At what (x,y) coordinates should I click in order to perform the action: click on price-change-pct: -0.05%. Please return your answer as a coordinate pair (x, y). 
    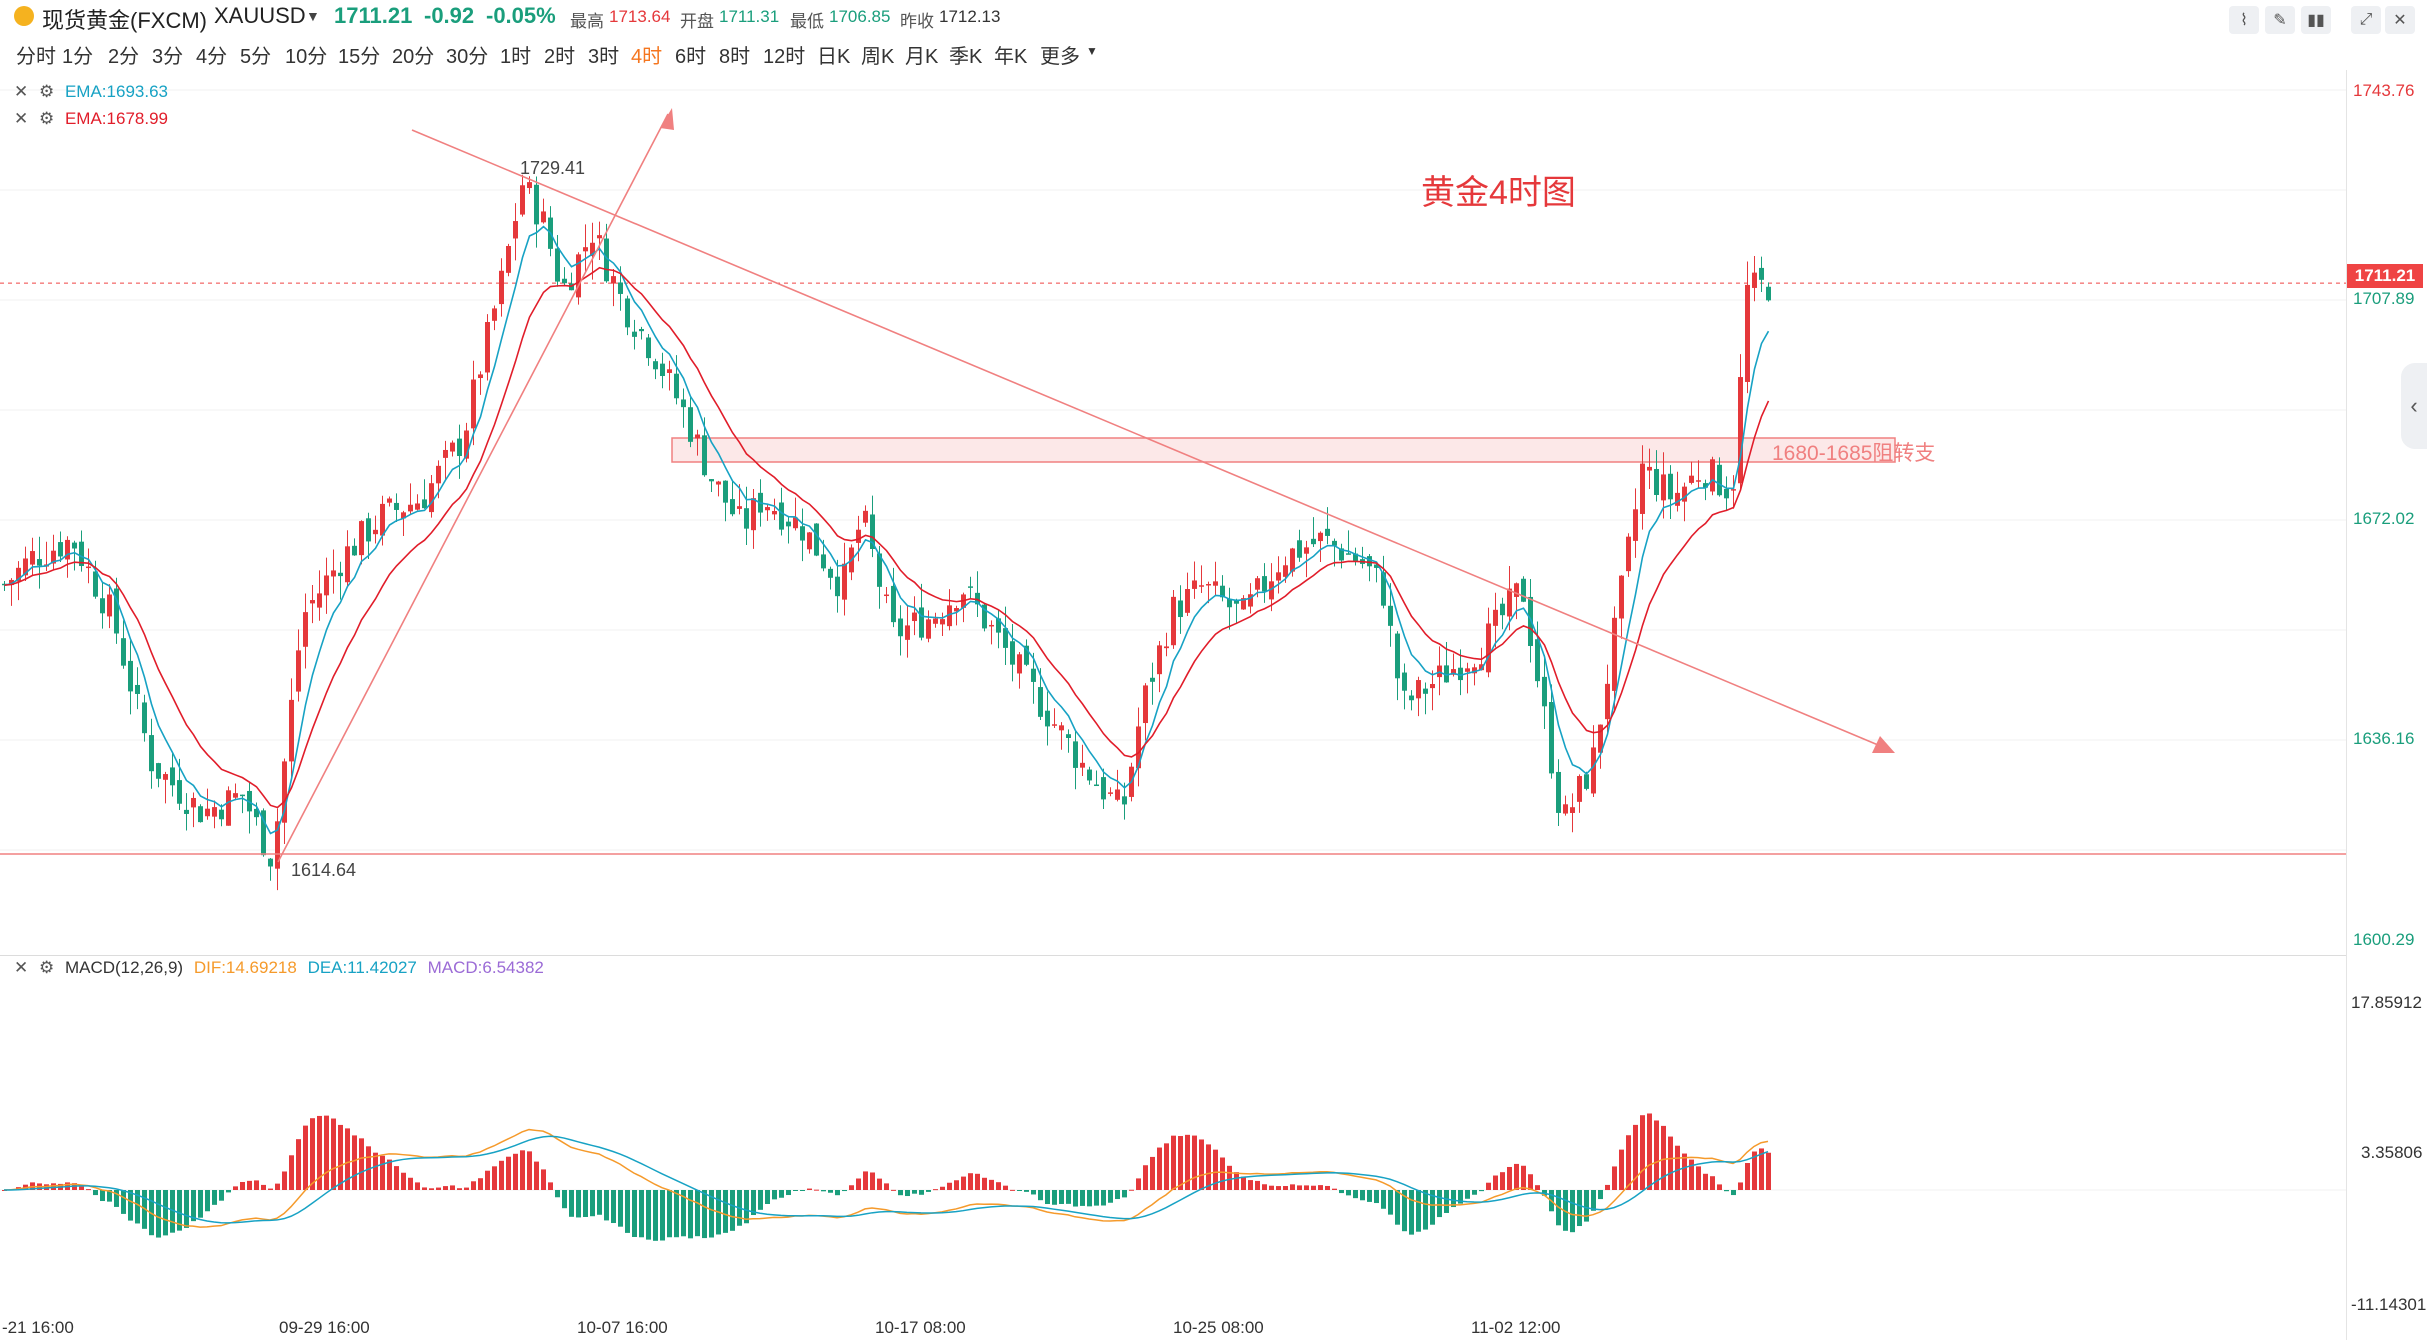
    Looking at the image, I should click on (521, 15).